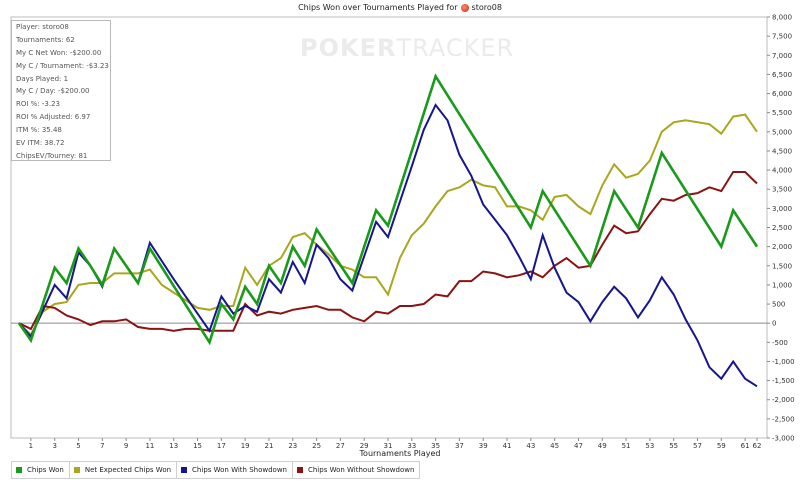 The height and width of the screenshot is (491, 800). I want to click on x-tick-label: 13, so click(173, 446).